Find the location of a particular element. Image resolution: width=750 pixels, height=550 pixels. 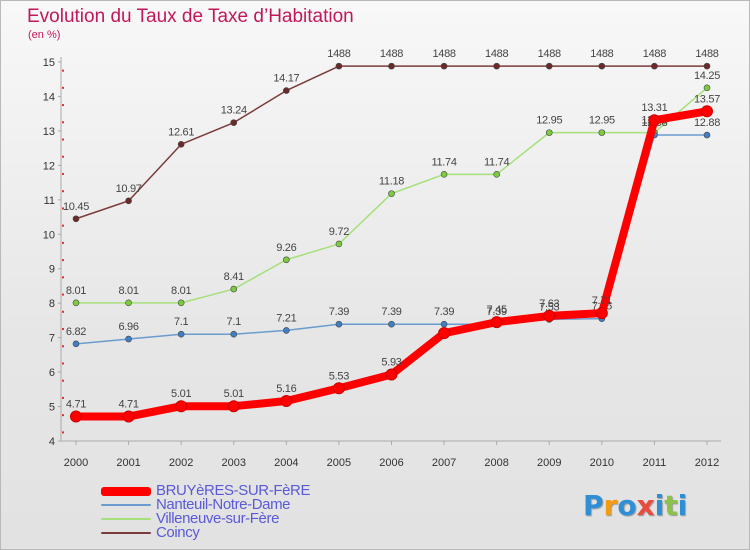

data-label-1: 6.96 is located at coordinates (128, 327).